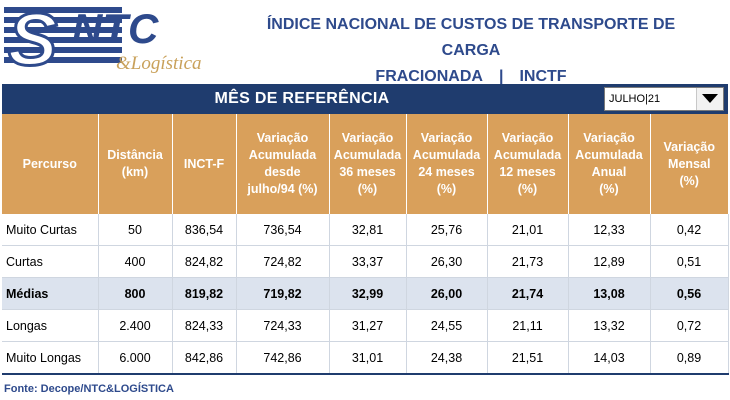 The image size is (730, 400). I want to click on table-cell: 0,72, so click(689, 325).